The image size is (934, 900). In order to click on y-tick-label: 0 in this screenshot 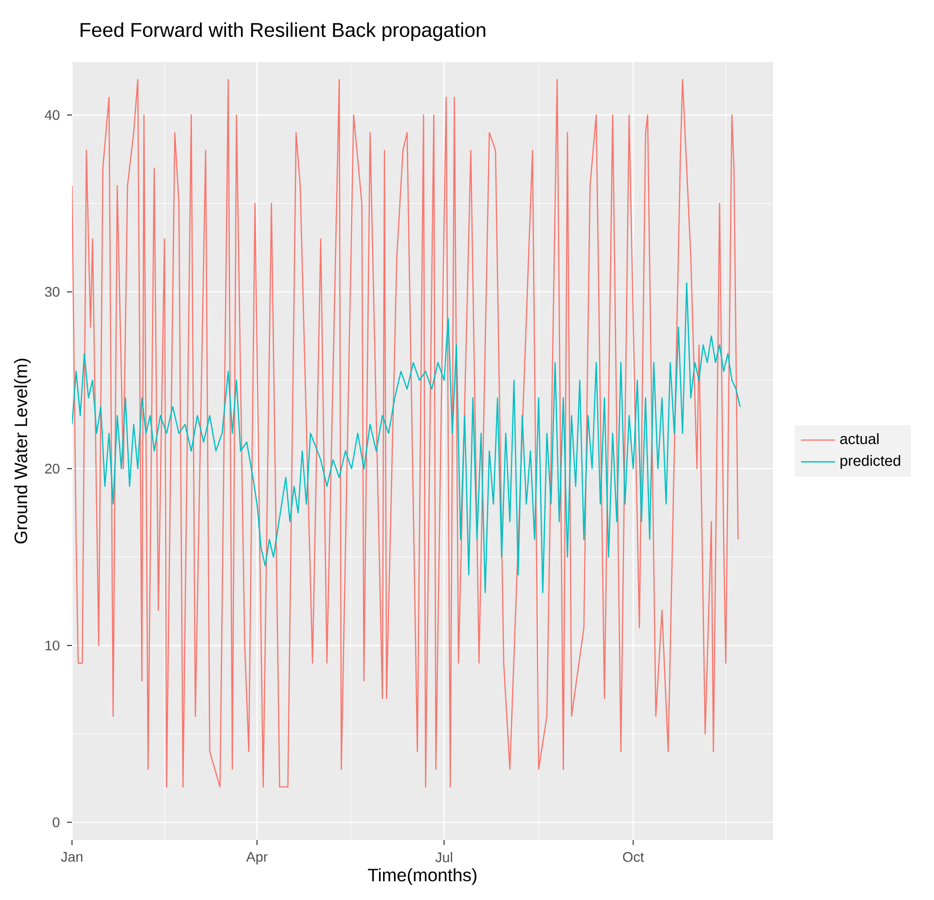, I will do `click(56, 822)`.